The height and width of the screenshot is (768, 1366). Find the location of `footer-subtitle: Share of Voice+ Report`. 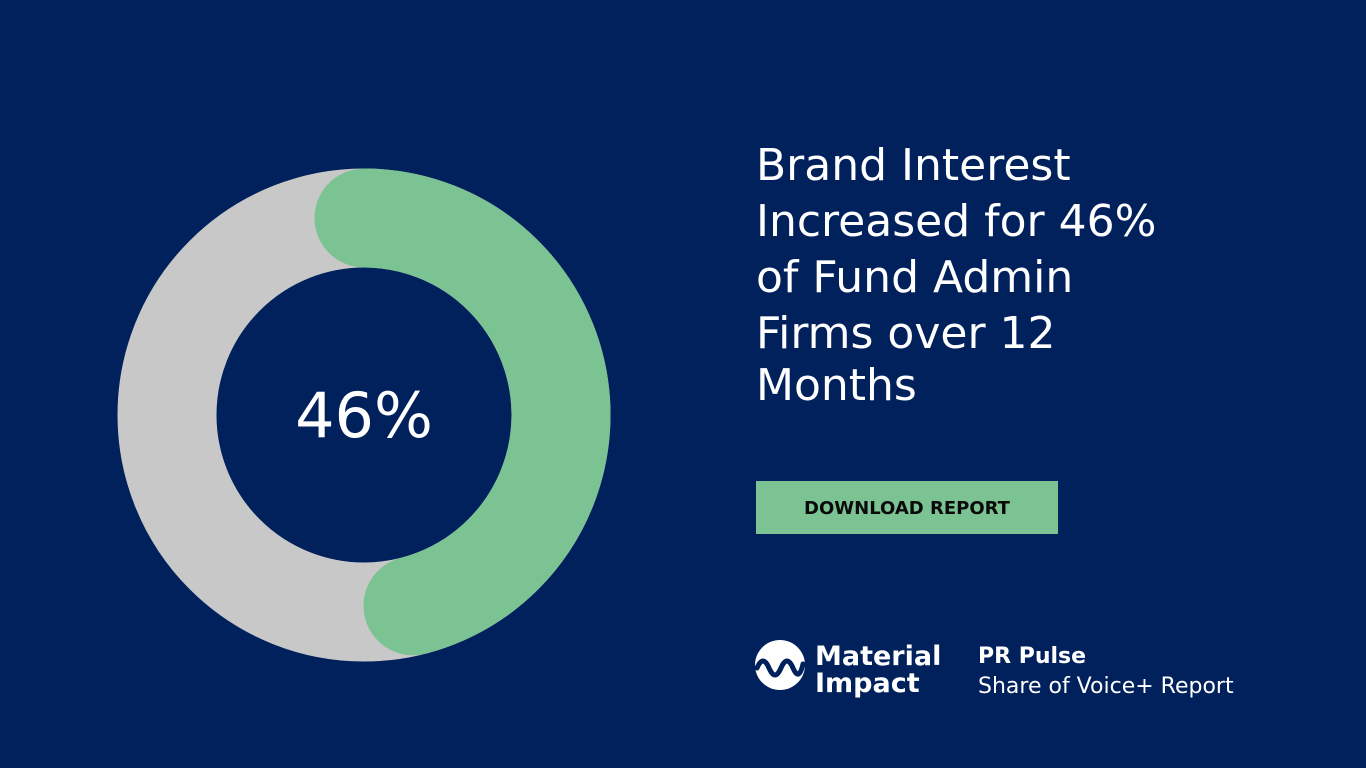

footer-subtitle: Share of Voice+ Report is located at coordinates (1106, 686).